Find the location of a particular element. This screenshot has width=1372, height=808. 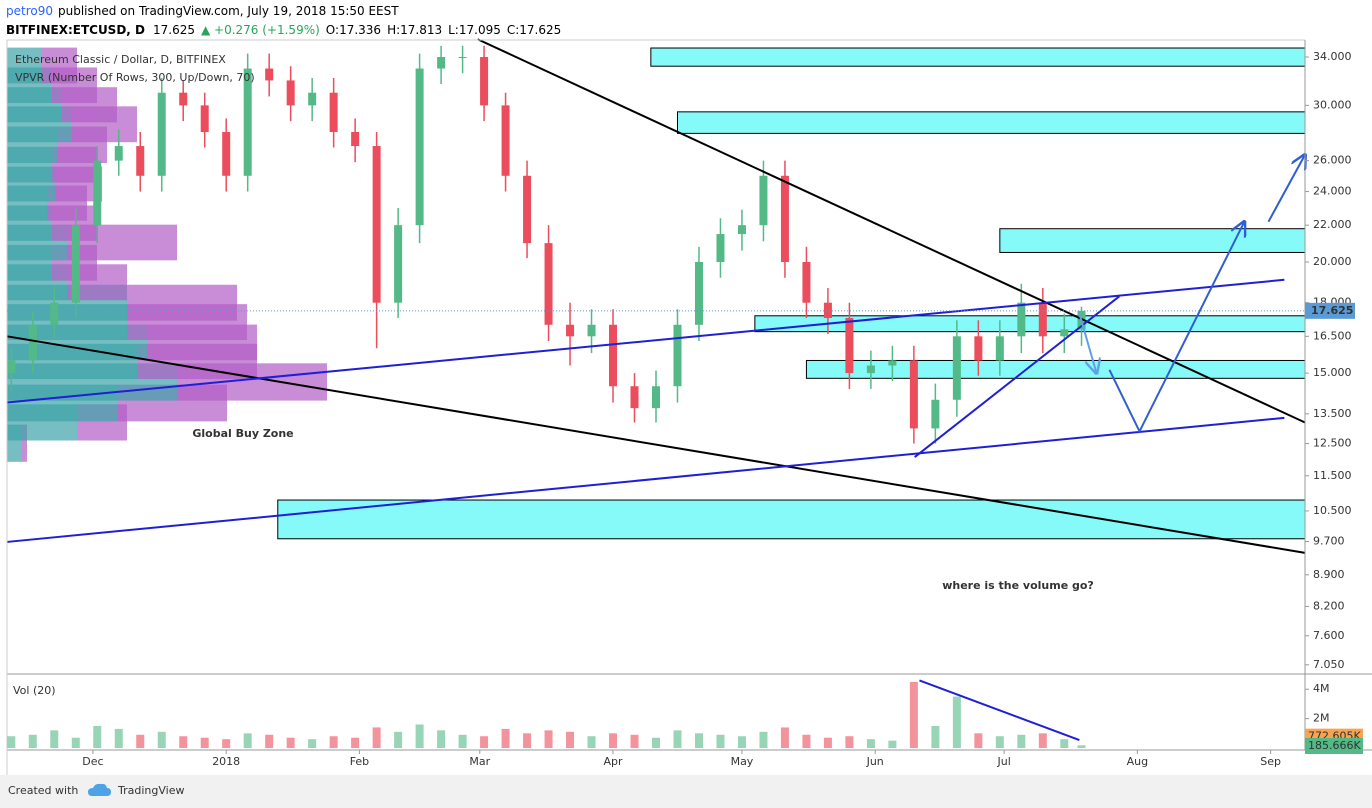

x-tick-label: Jun is located at coordinates (875, 761).